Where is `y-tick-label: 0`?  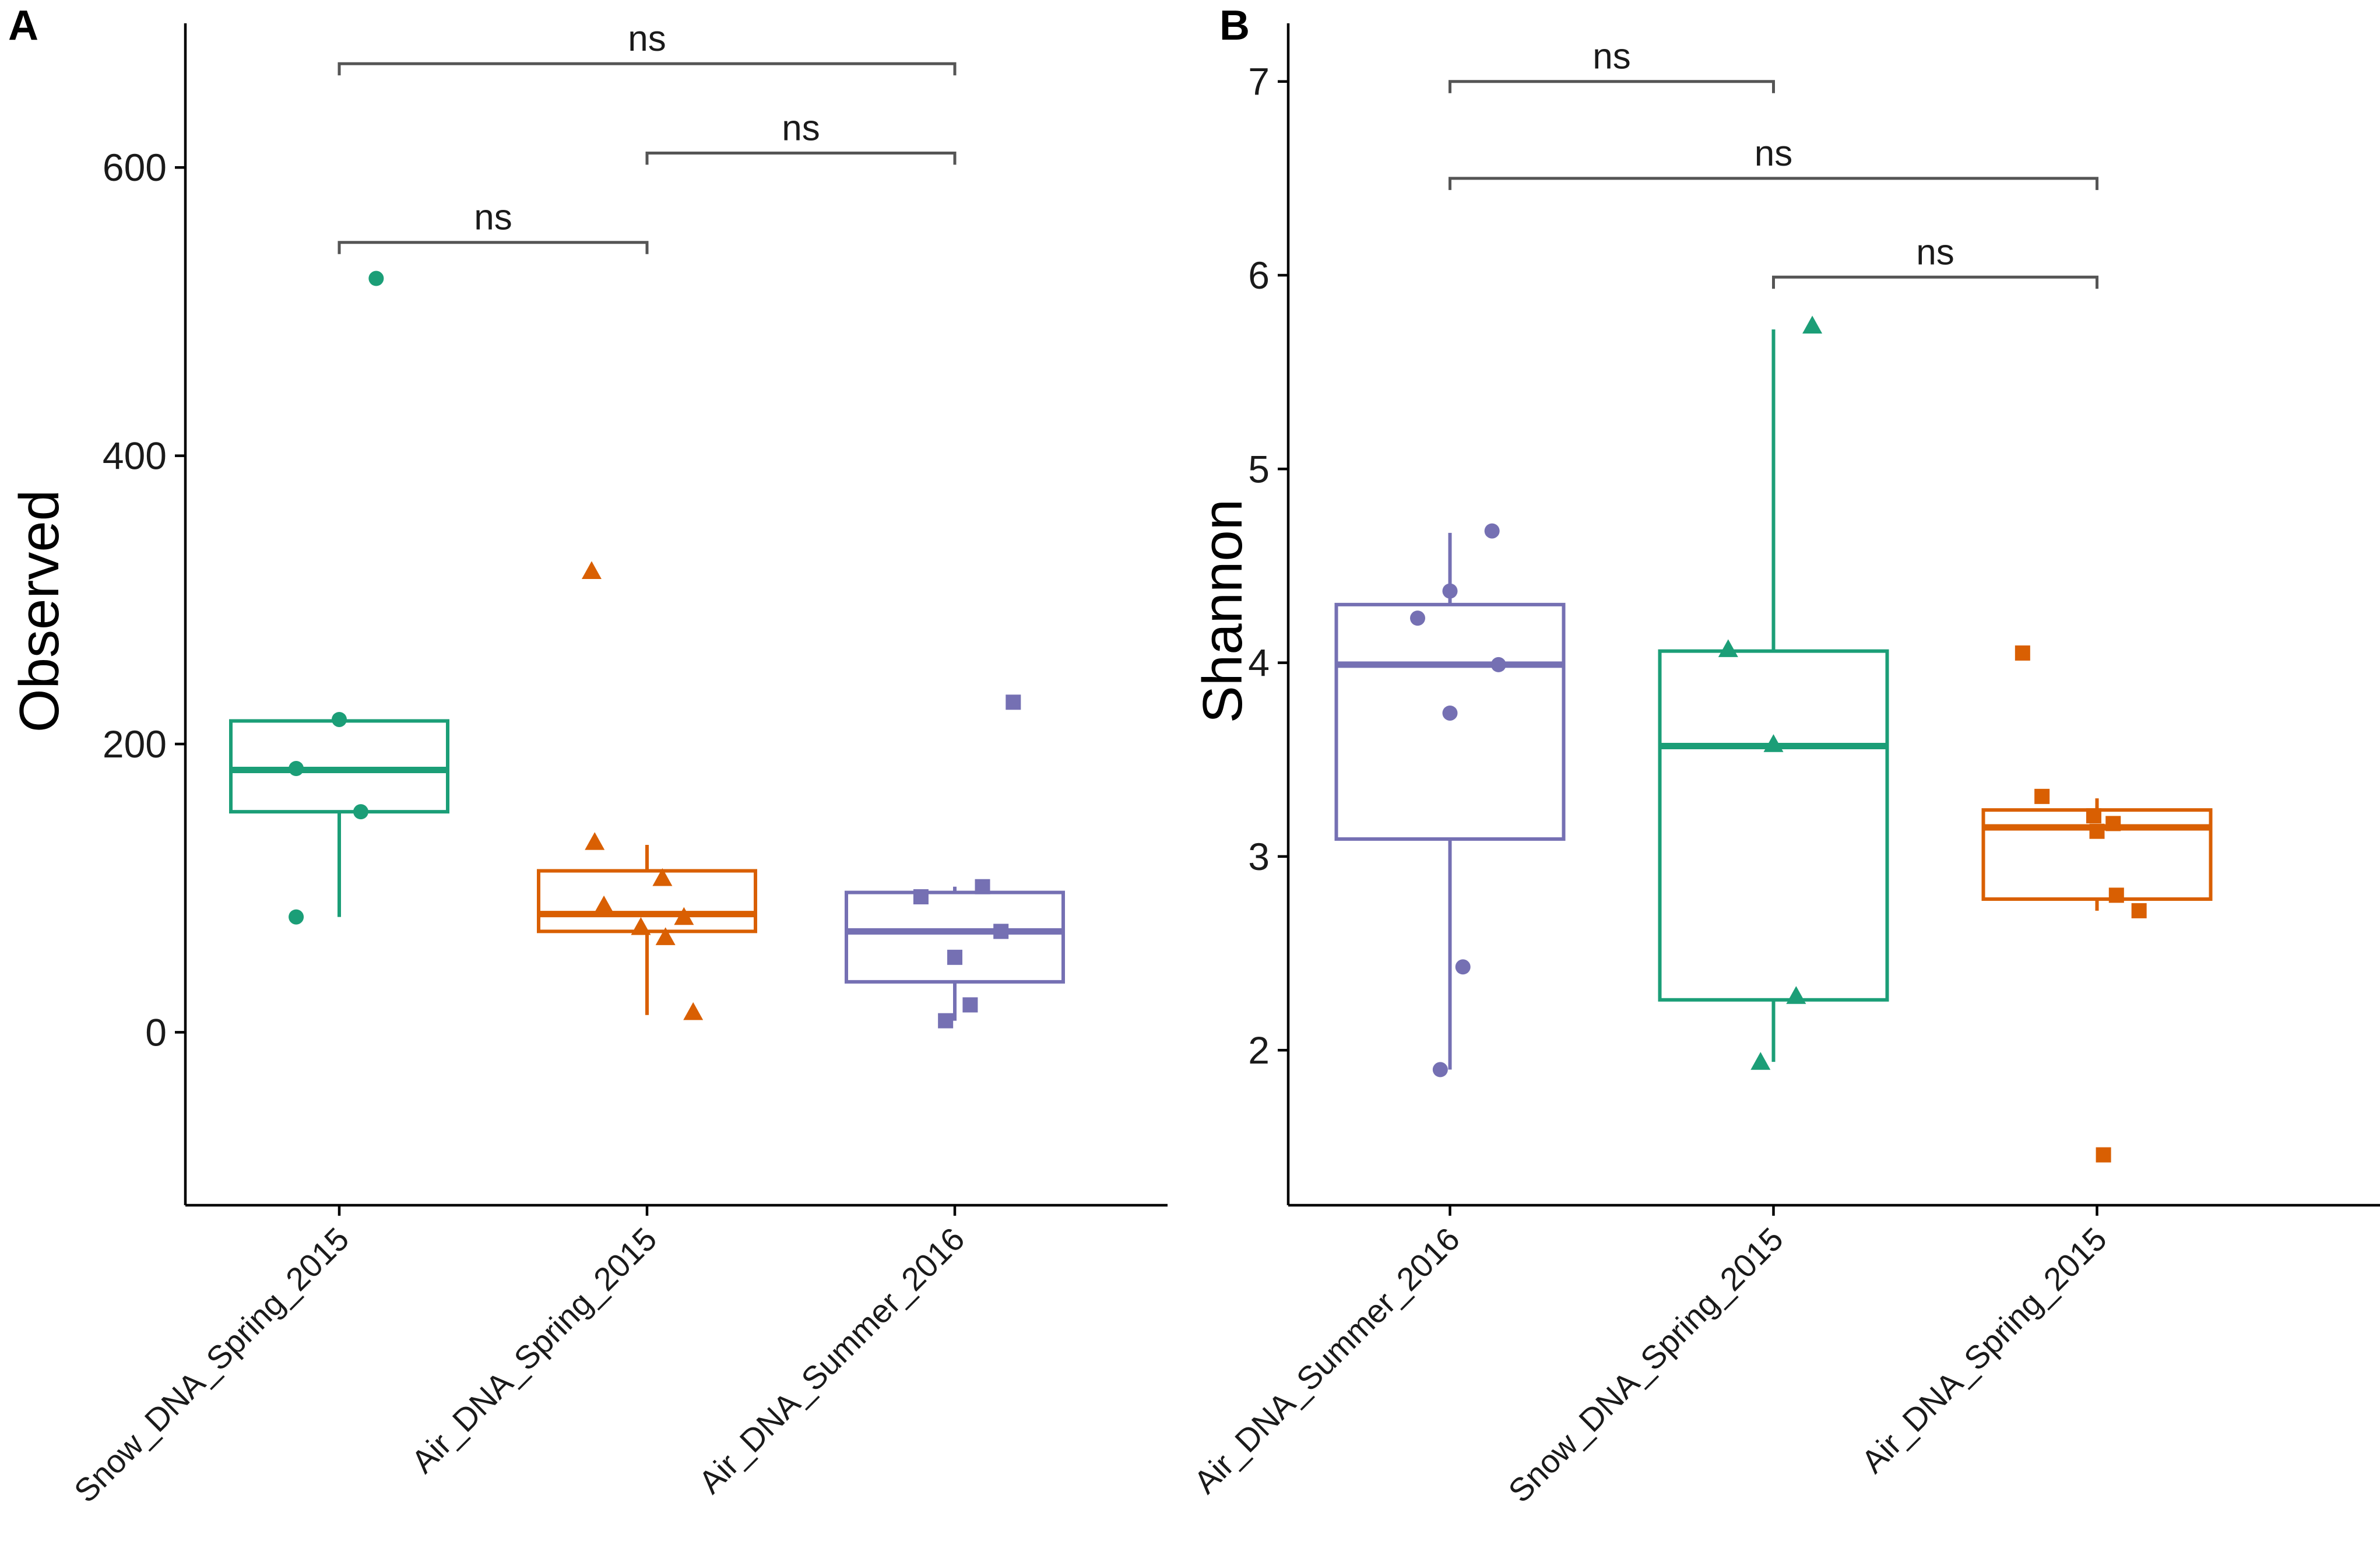
y-tick-label: 0 is located at coordinates (156, 1032).